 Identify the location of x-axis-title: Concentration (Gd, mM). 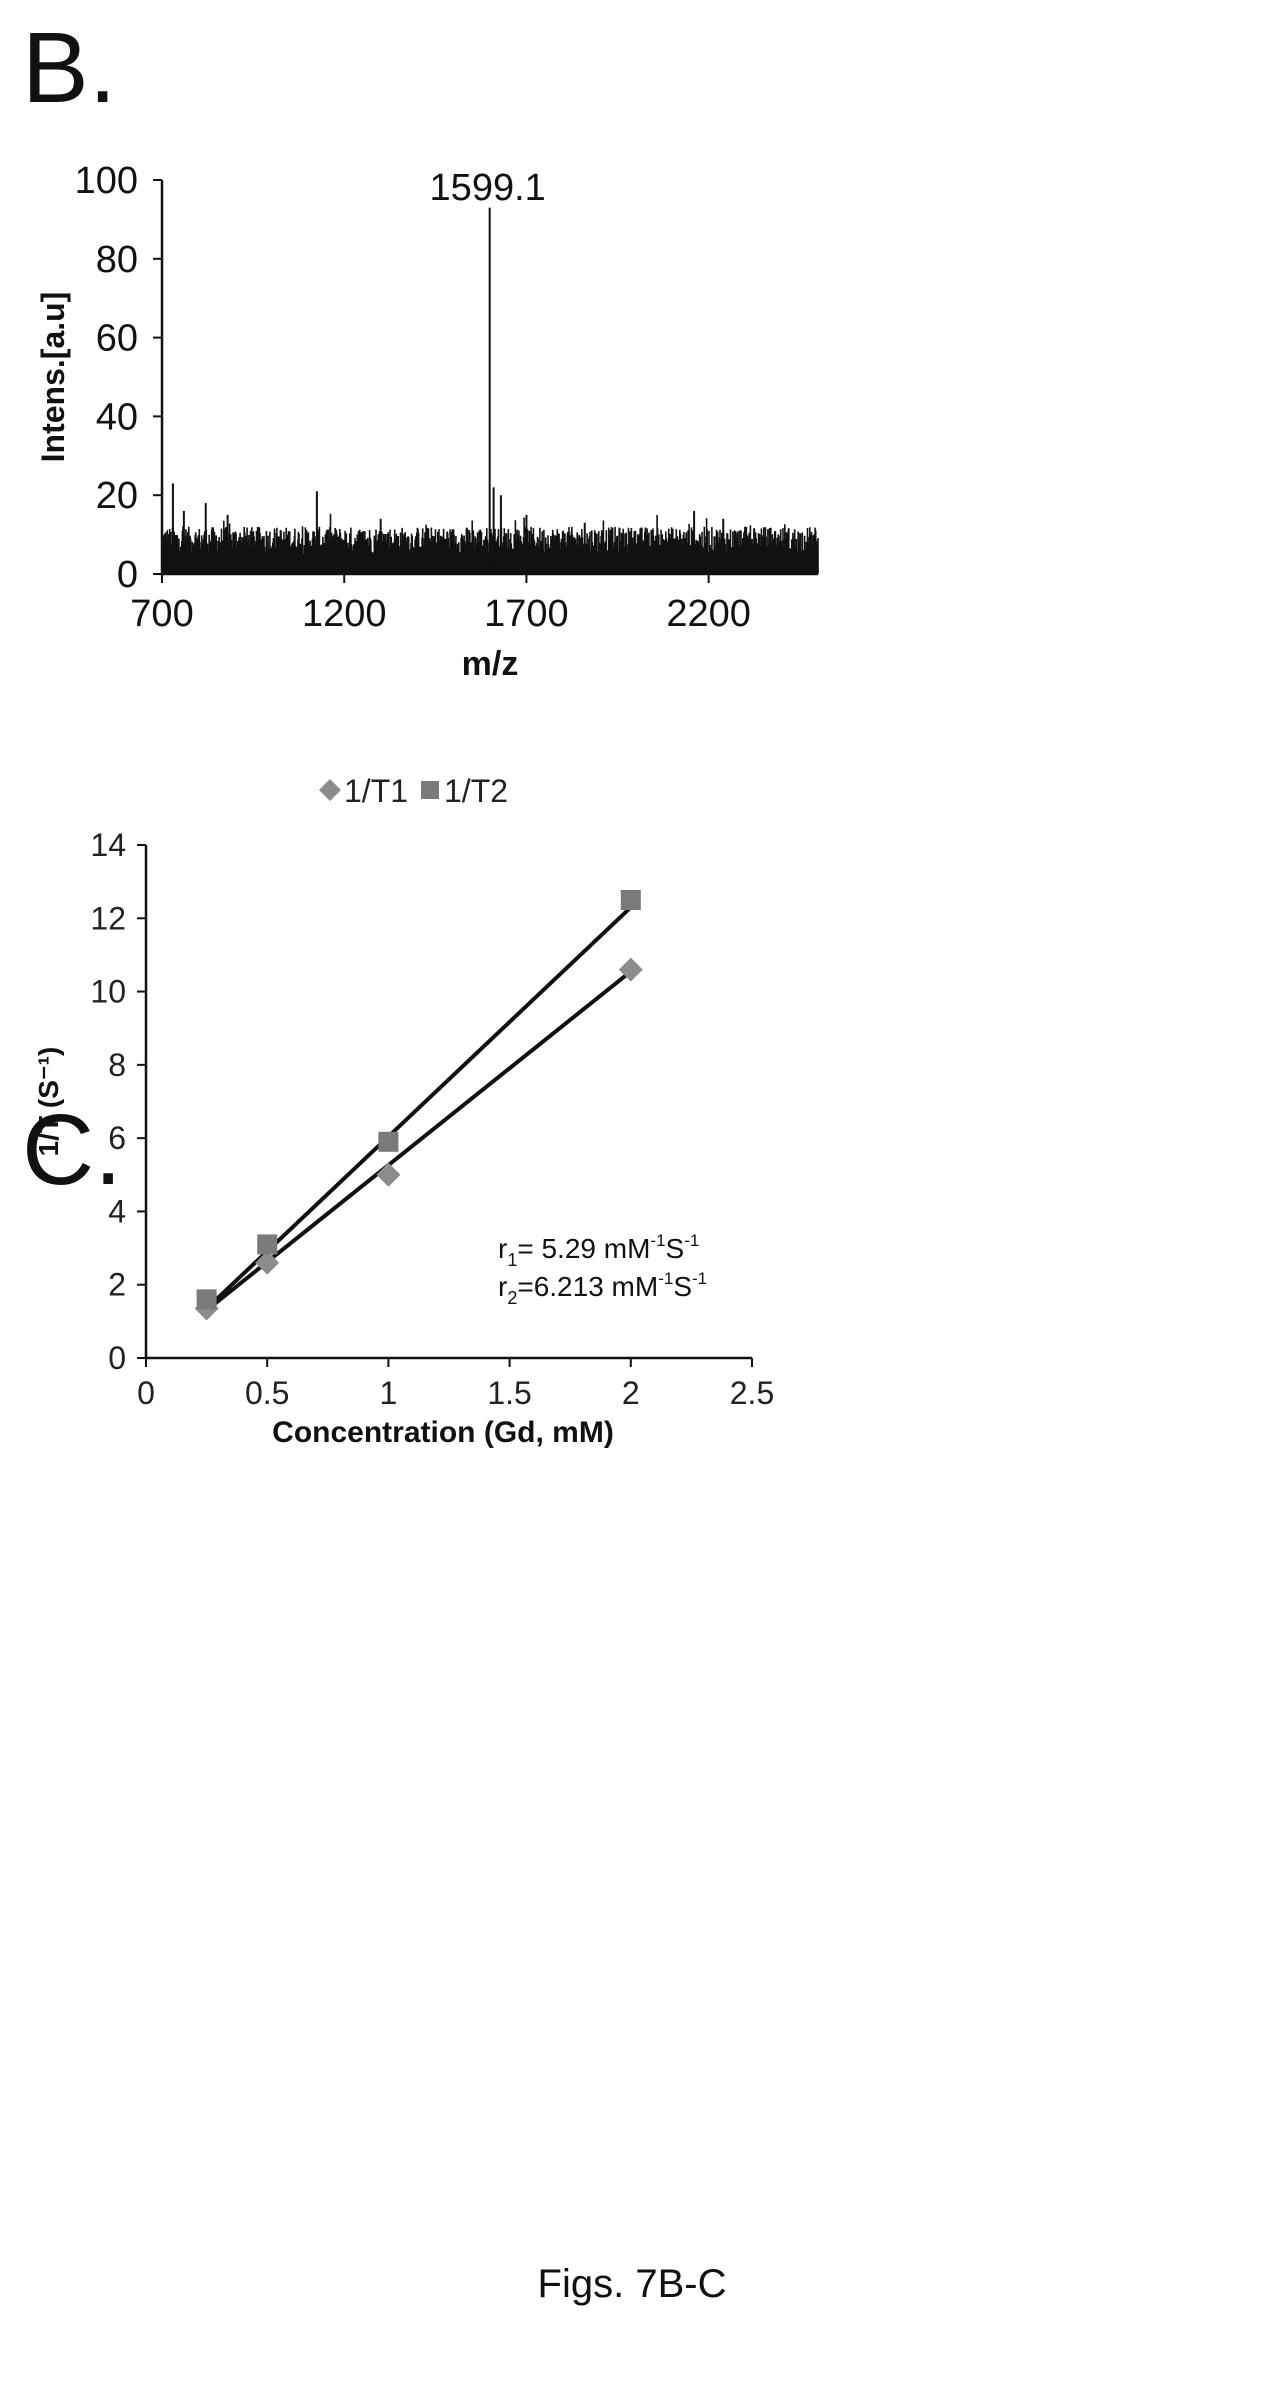
(443, 1432).